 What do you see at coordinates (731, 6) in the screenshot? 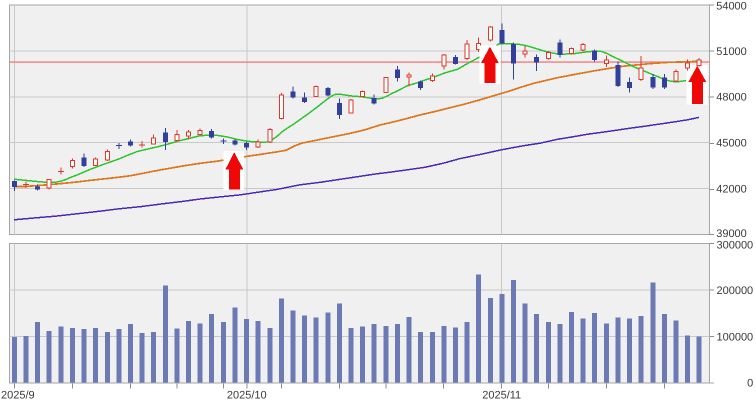
I see `svg-text: 54000` at bounding box center [731, 6].